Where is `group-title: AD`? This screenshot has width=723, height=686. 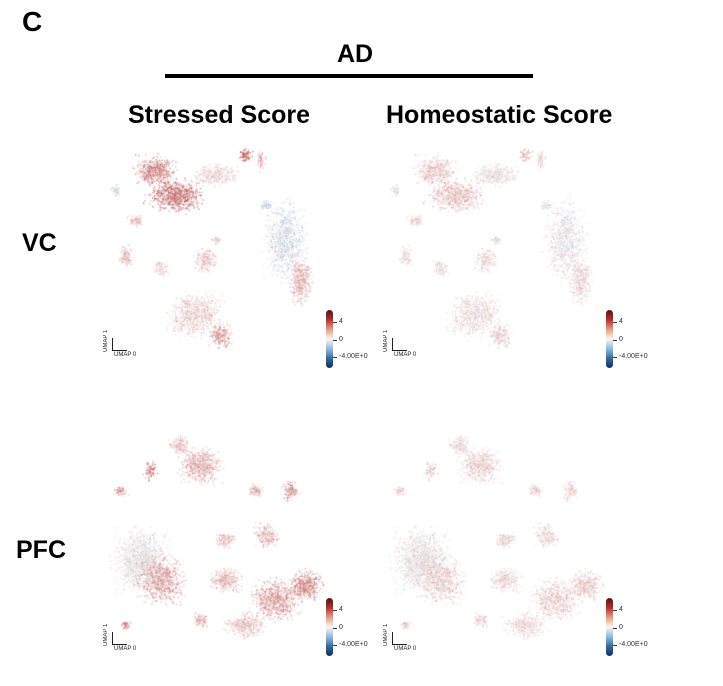
group-title: AD is located at coordinates (355, 54).